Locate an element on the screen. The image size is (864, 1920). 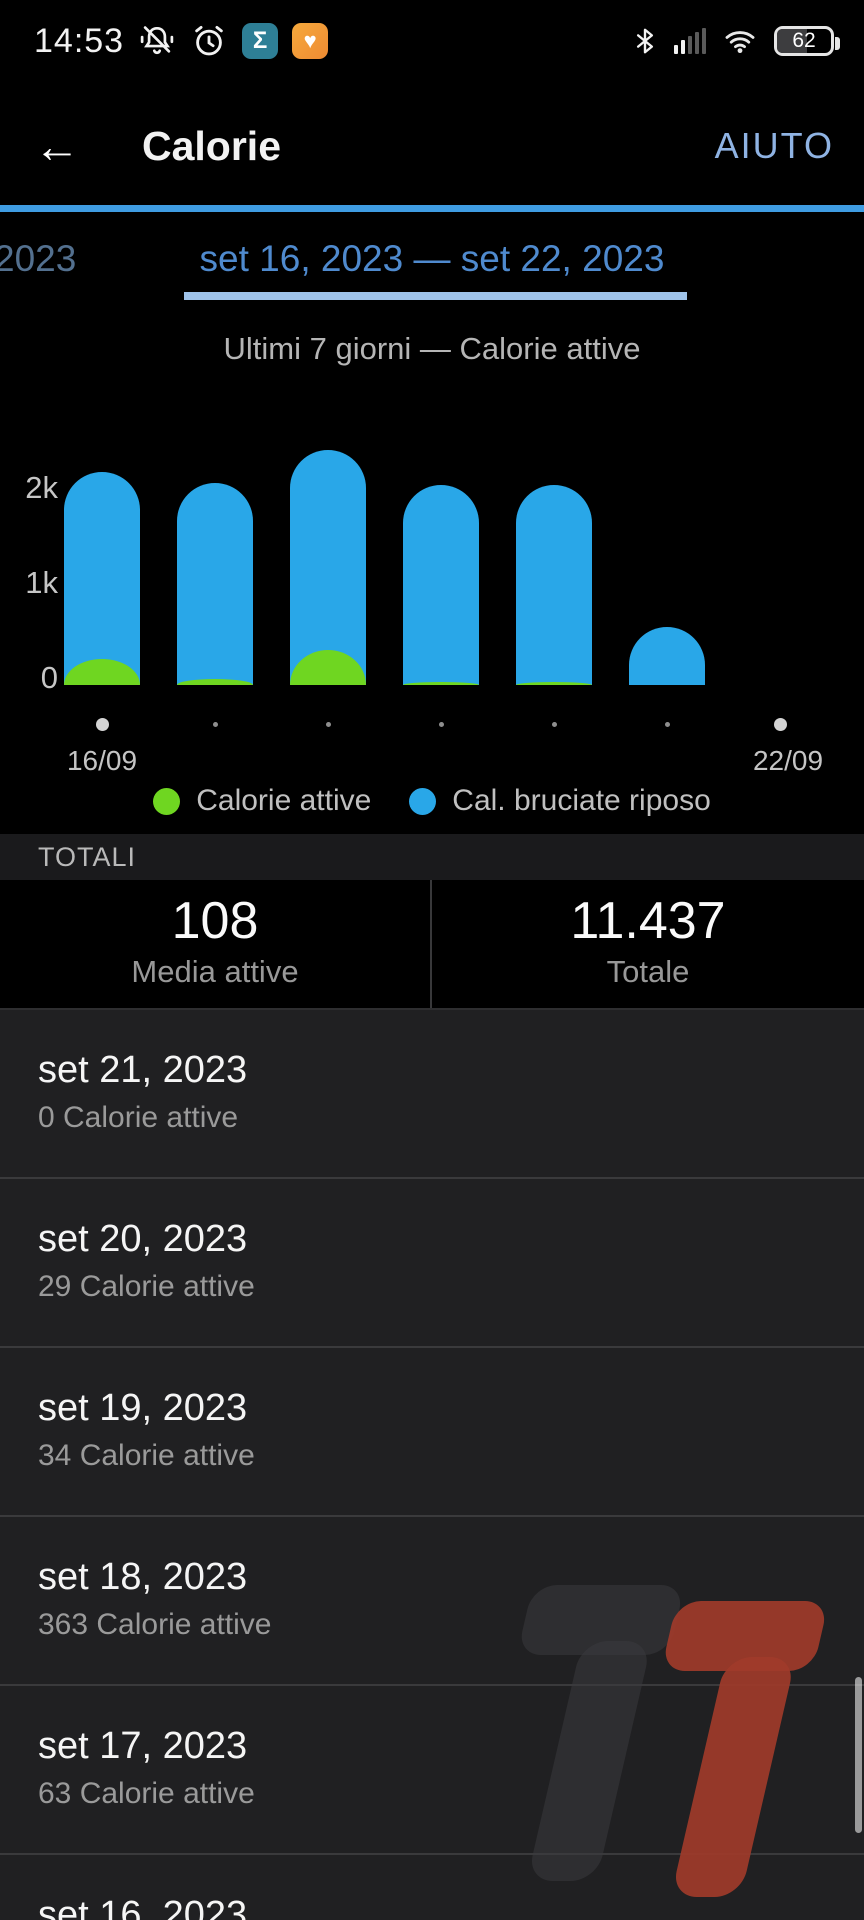
day-list-item: set 21, 2023 0 Calorie attive is located at coordinates (432, 1094).